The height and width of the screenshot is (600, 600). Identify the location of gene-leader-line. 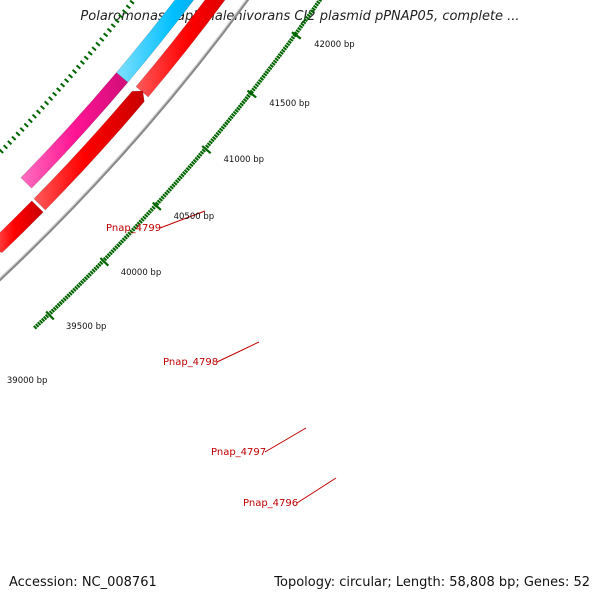
(182, 219).